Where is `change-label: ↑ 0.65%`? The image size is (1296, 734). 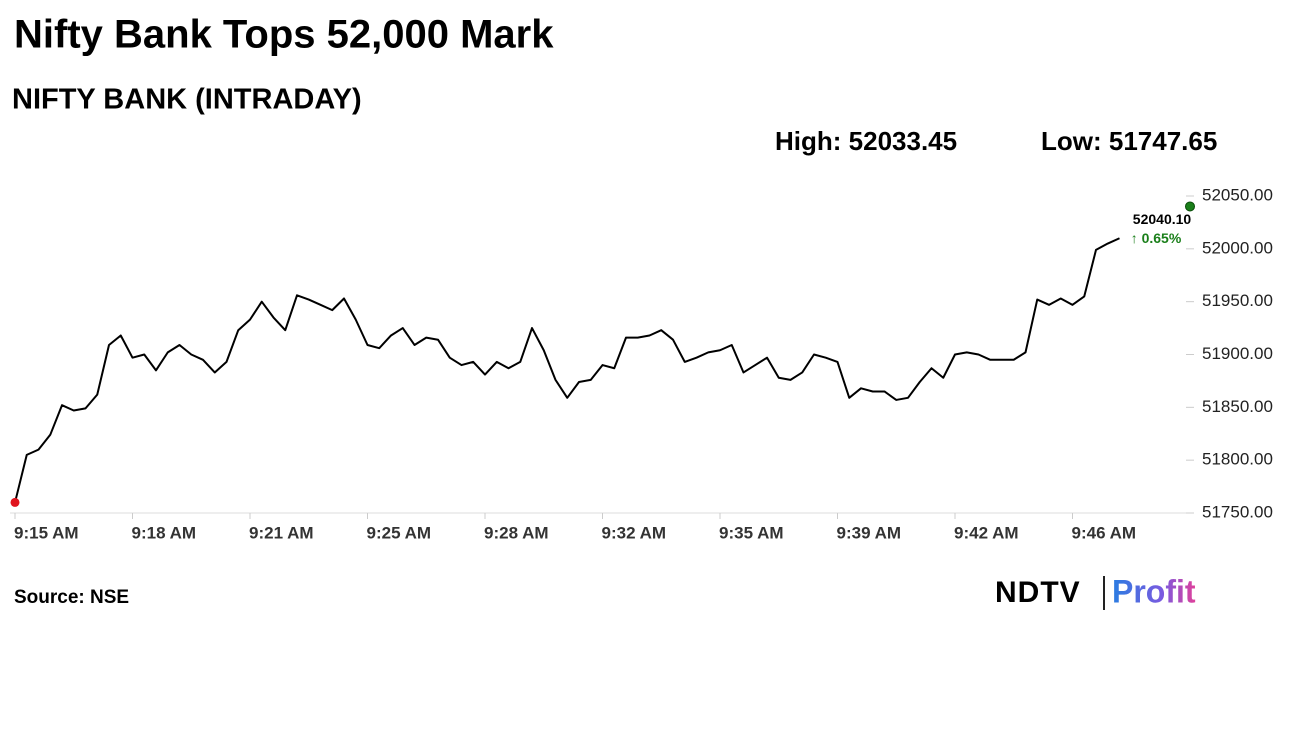 change-label: ↑ 0.65% is located at coordinates (1156, 238).